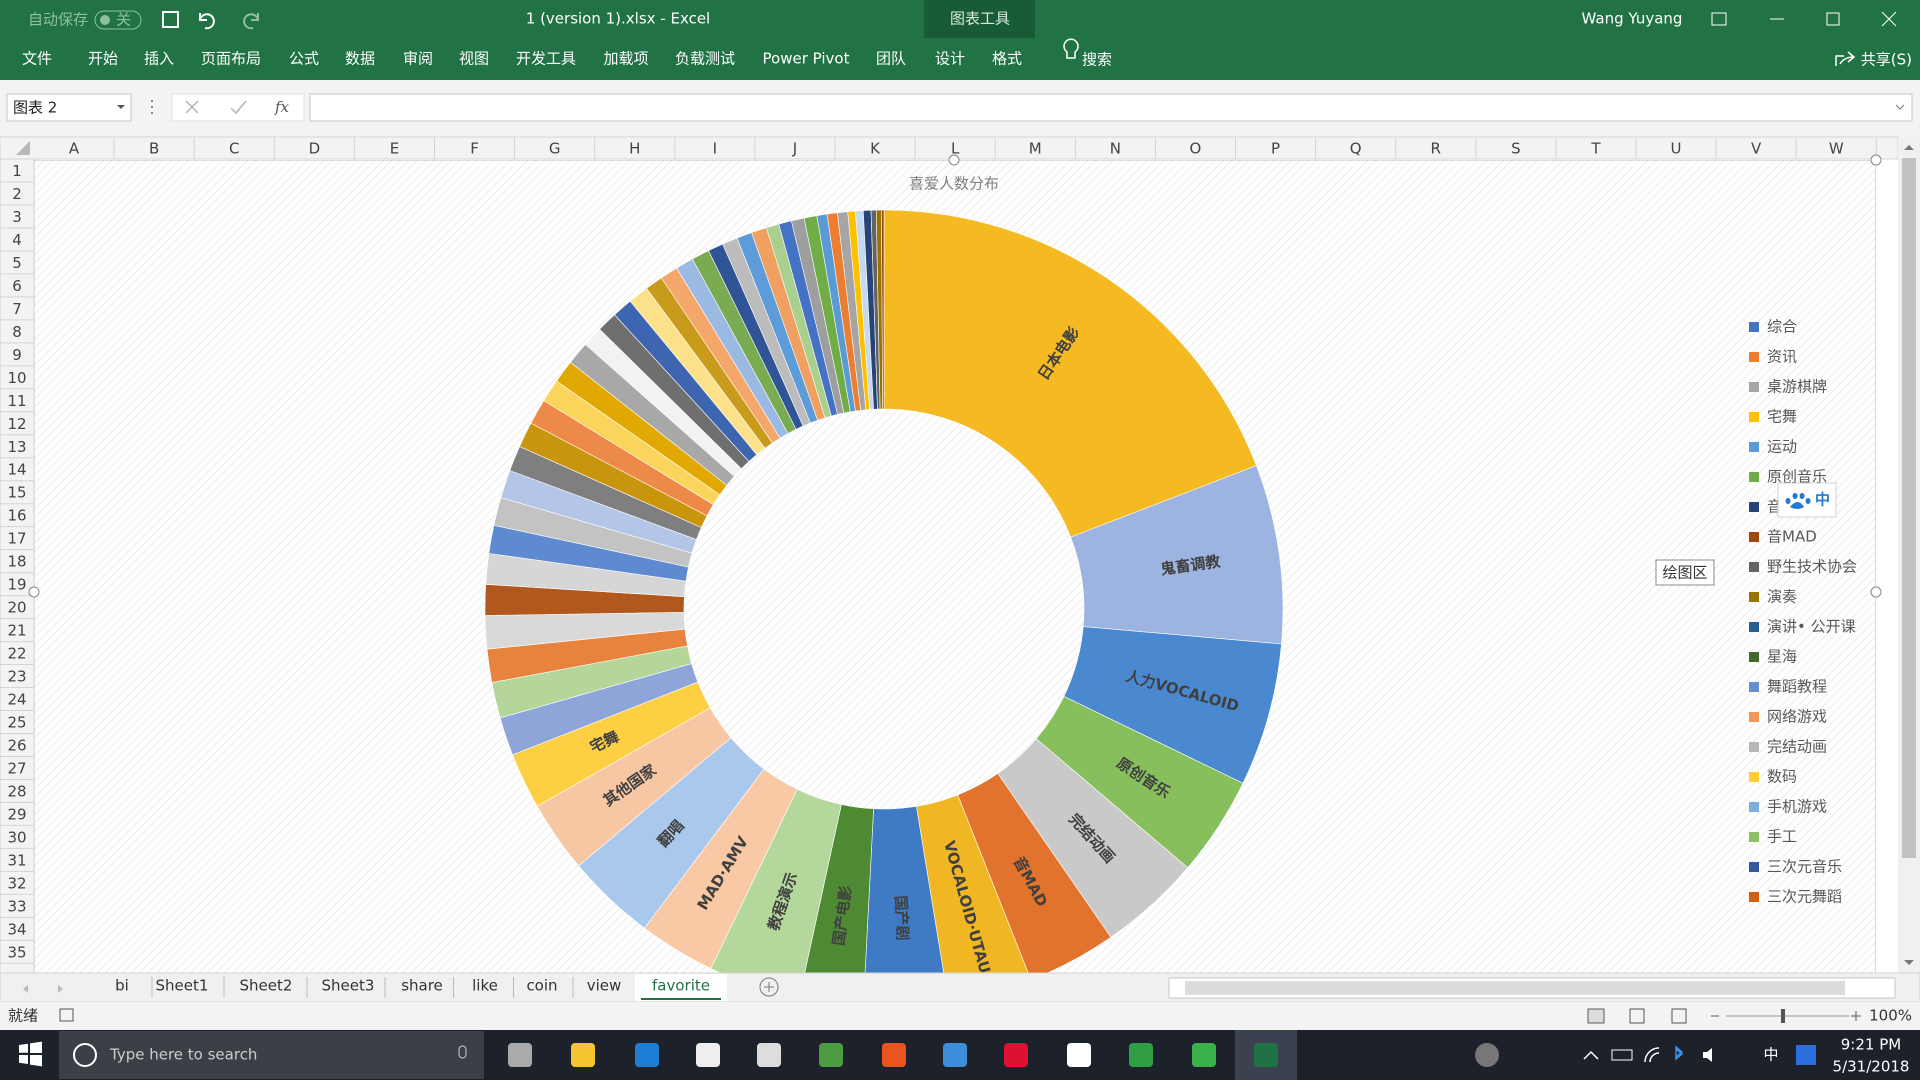 The width and height of the screenshot is (1920, 1080). Describe the element at coordinates (1591, 1055) in the screenshot. I see `tray-expand` at that location.